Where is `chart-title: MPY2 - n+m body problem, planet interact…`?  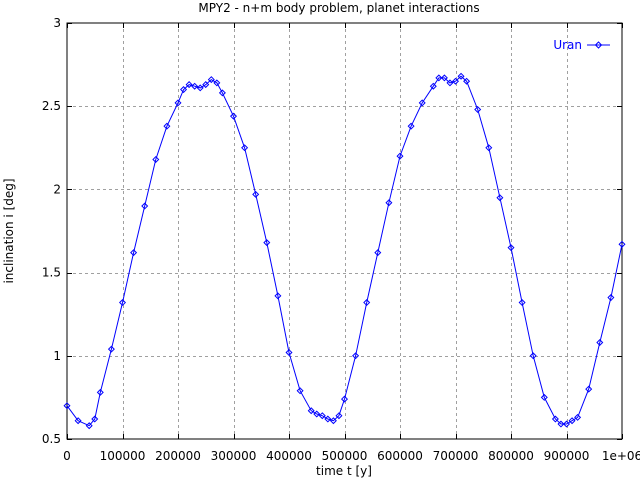
chart-title: MPY2 - n+m body problem, planet interact… is located at coordinates (338, 8).